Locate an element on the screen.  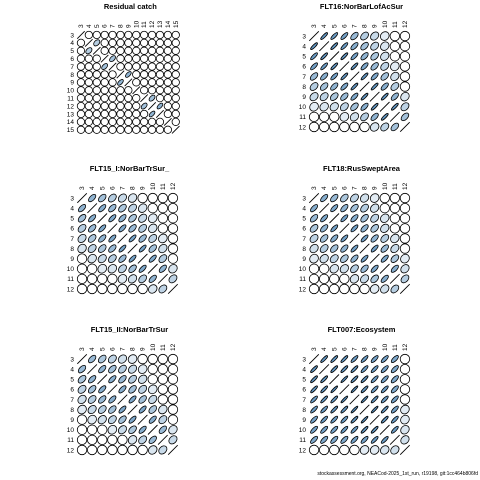
column-label: 5 is located at coordinates (102, 349).